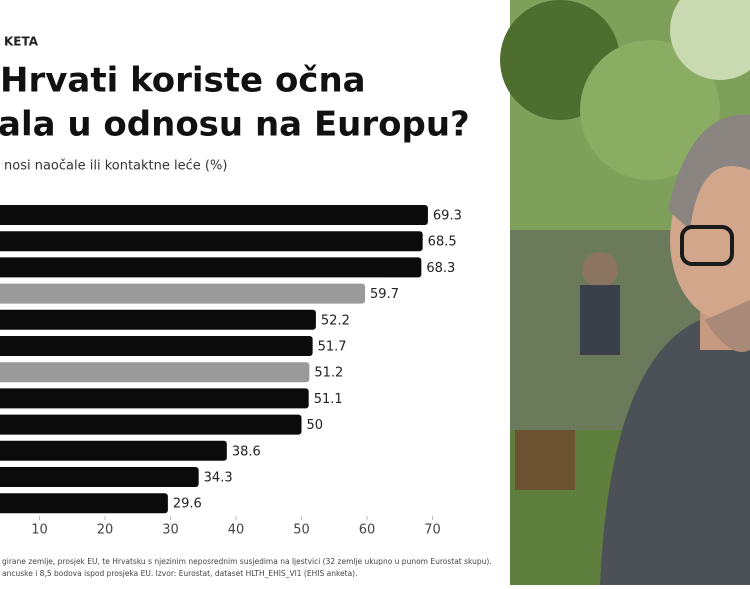 The image size is (750, 589). I want to click on value-label: 51.2, so click(328, 373).